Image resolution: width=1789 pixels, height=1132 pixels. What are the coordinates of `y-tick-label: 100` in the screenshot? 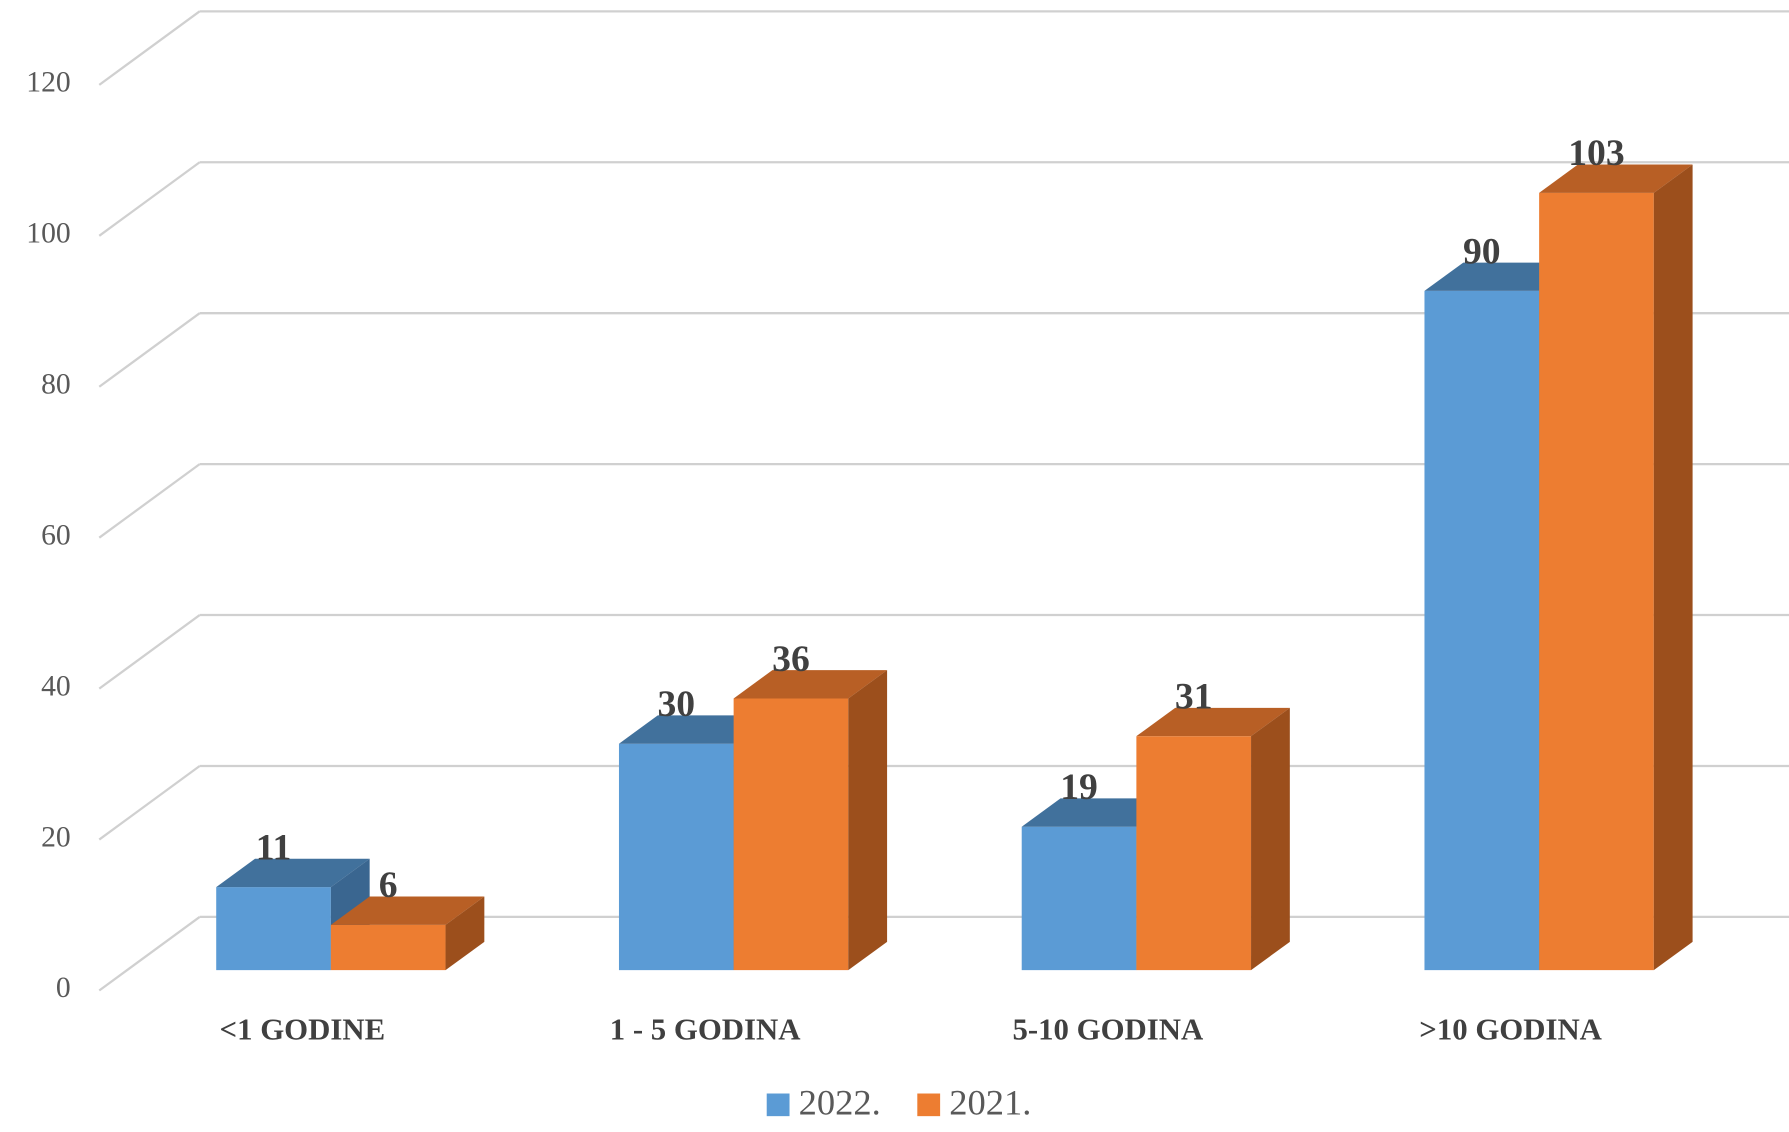 It's located at (48, 234).